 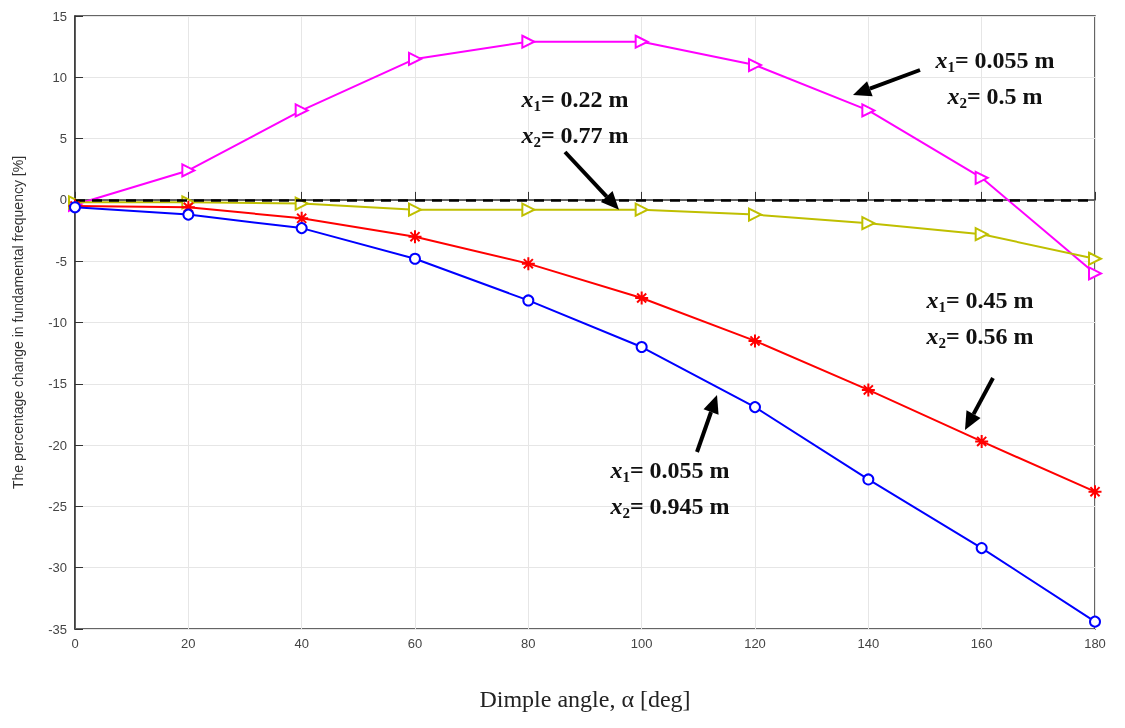 What do you see at coordinates (57, 629) in the screenshot?
I see `y-tick-label: -35` at bounding box center [57, 629].